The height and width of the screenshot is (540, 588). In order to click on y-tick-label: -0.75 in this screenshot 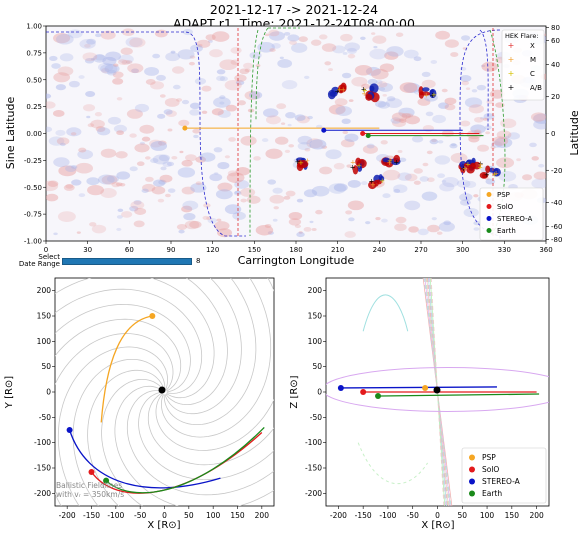, I will do `click(33, 215)`.